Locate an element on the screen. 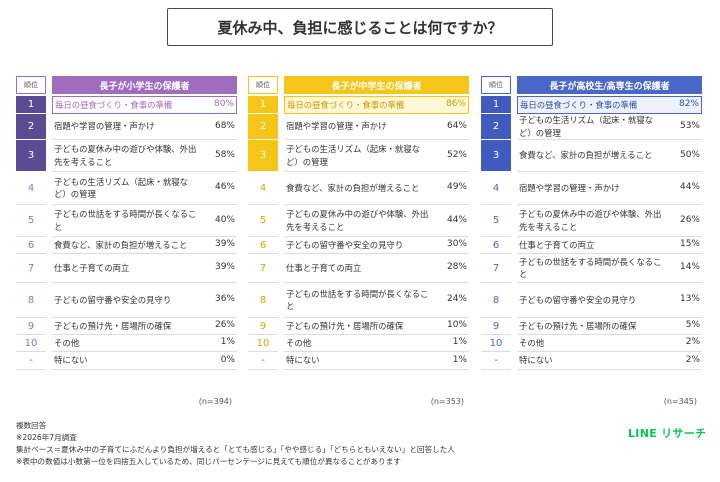 This screenshot has height=482, width=720. ranking-item: 子どもの留守番や安全の見守り 30% is located at coordinates (376, 245).